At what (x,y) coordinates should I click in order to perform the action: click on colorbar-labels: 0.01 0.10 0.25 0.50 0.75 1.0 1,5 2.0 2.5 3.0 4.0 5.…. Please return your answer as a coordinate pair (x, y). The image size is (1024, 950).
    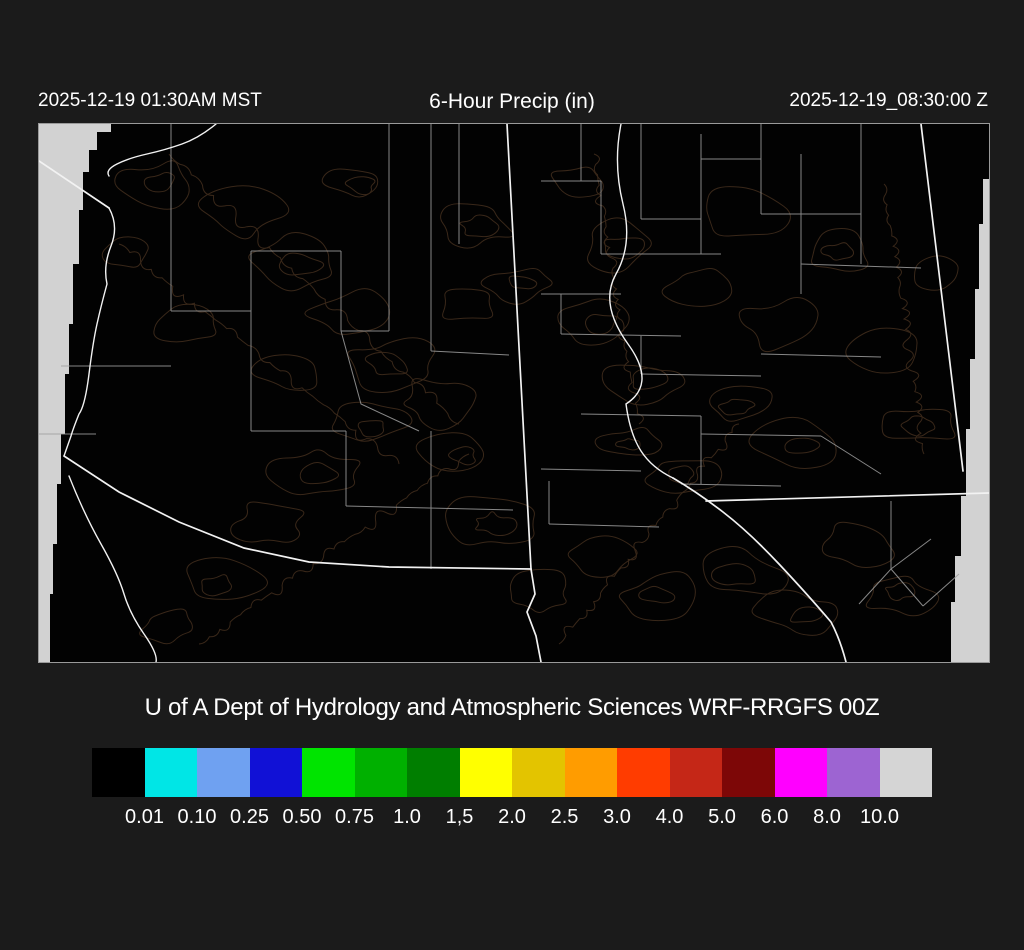
    Looking at the image, I should click on (512, 821).